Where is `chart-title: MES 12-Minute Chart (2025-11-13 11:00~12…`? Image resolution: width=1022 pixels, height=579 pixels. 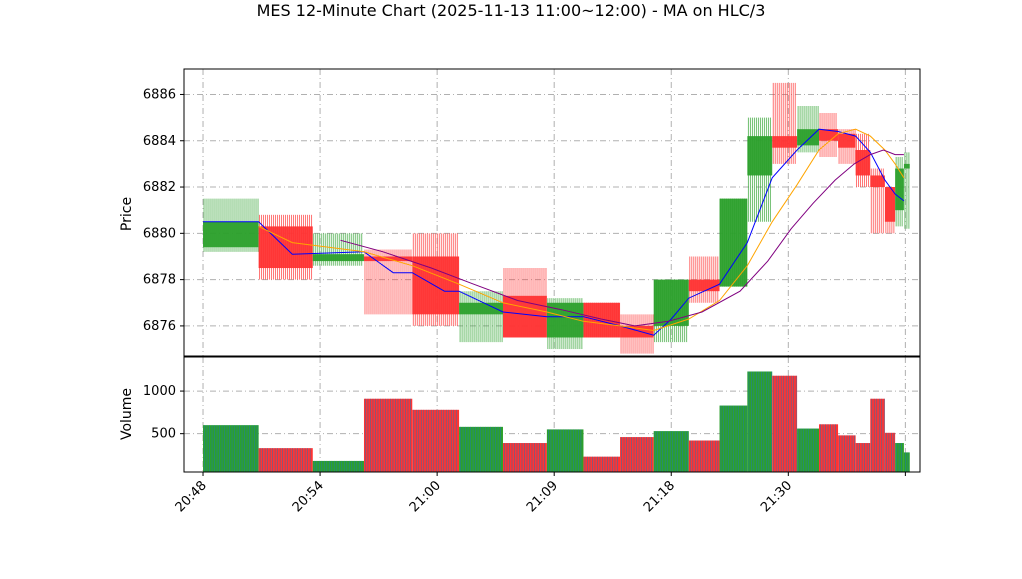 chart-title: MES 12-Minute Chart (2025-11-13 11:00~12… is located at coordinates (511, 10).